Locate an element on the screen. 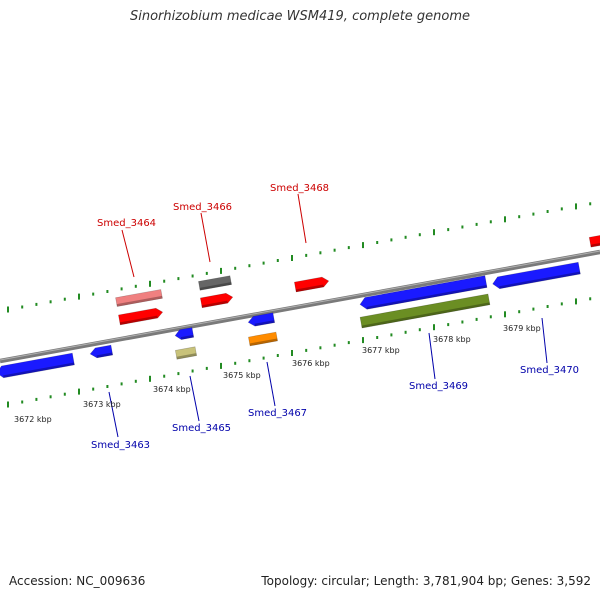  gene-smed-3468-shade is located at coordinates (309, 288).